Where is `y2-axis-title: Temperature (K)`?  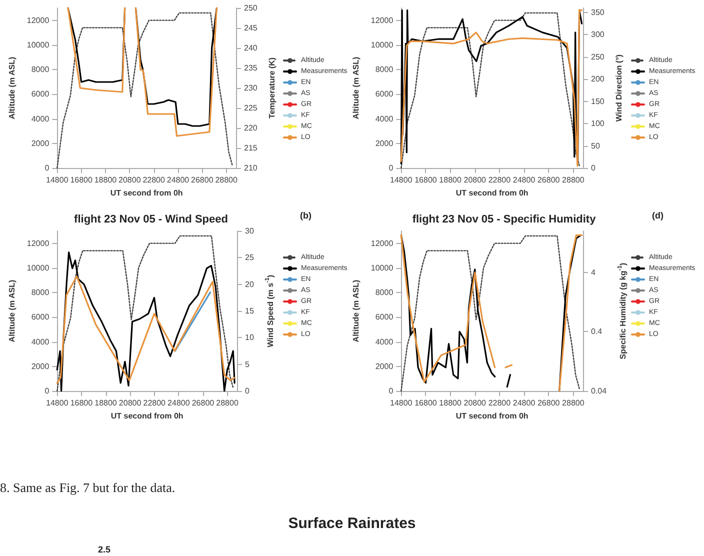
y2-axis-title: Temperature (K) is located at coordinates (272, 88).